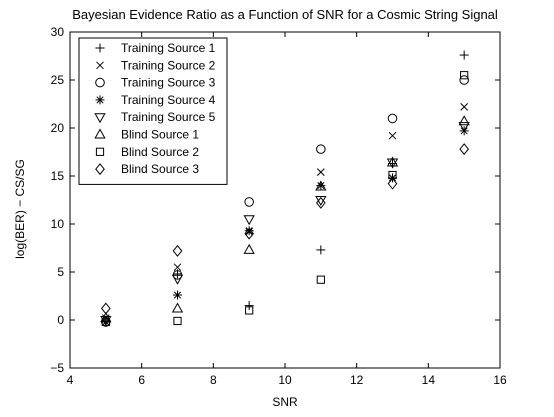  I want to click on y-tick-label: −5, so click(57, 368).